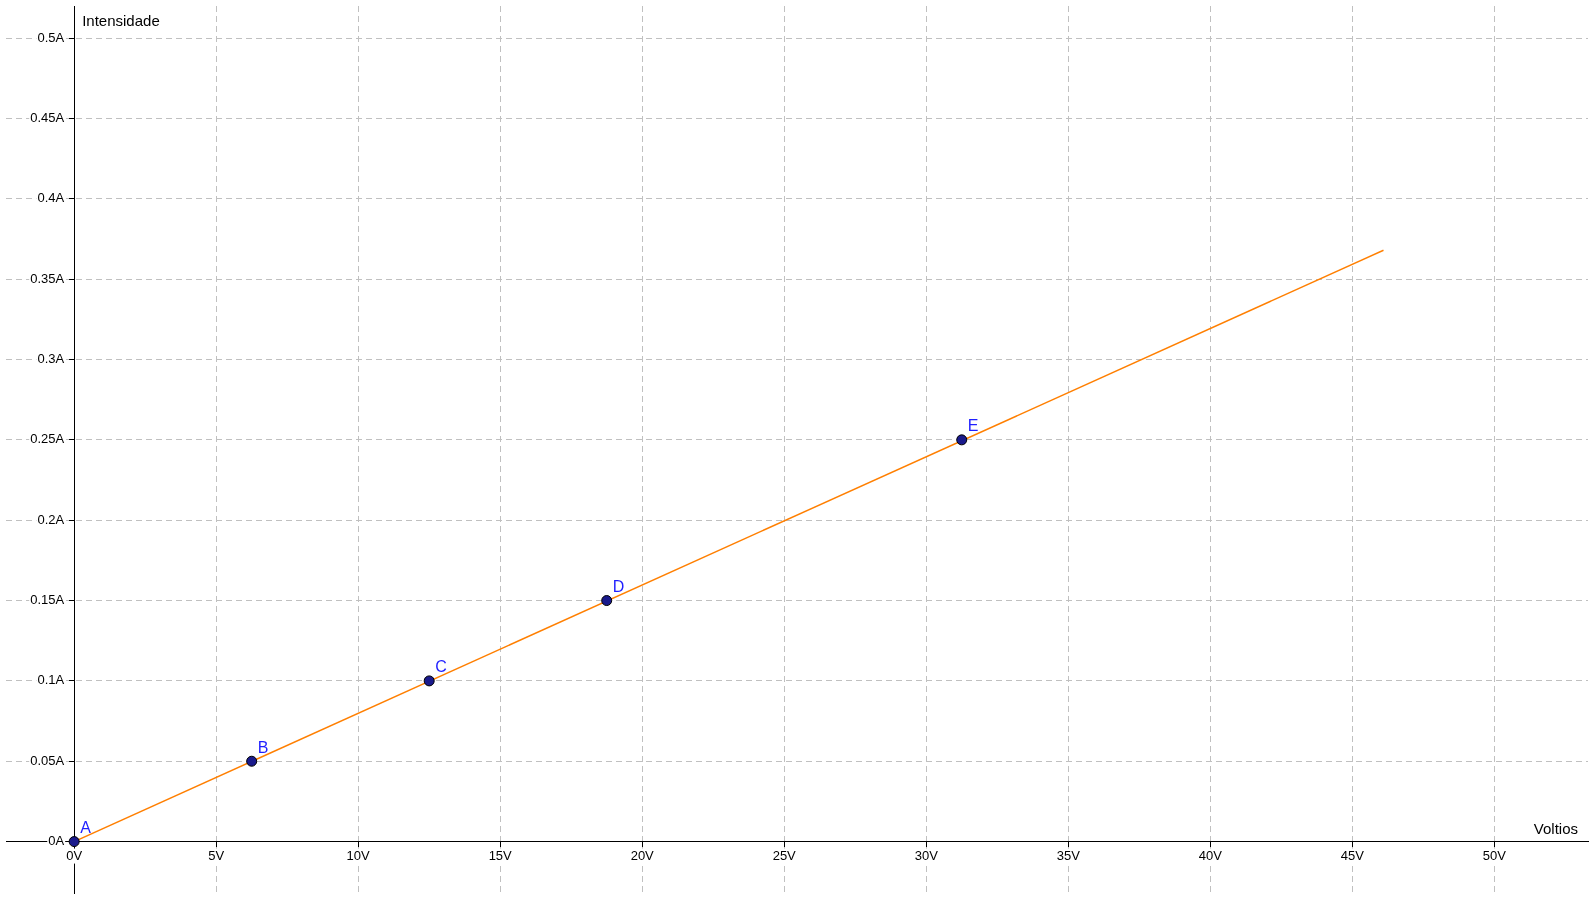 Image resolution: width=1594 pixels, height=899 pixels. Describe the element at coordinates (216, 855) in the screenshot. I see `x-tick-label: 5V` at that location.